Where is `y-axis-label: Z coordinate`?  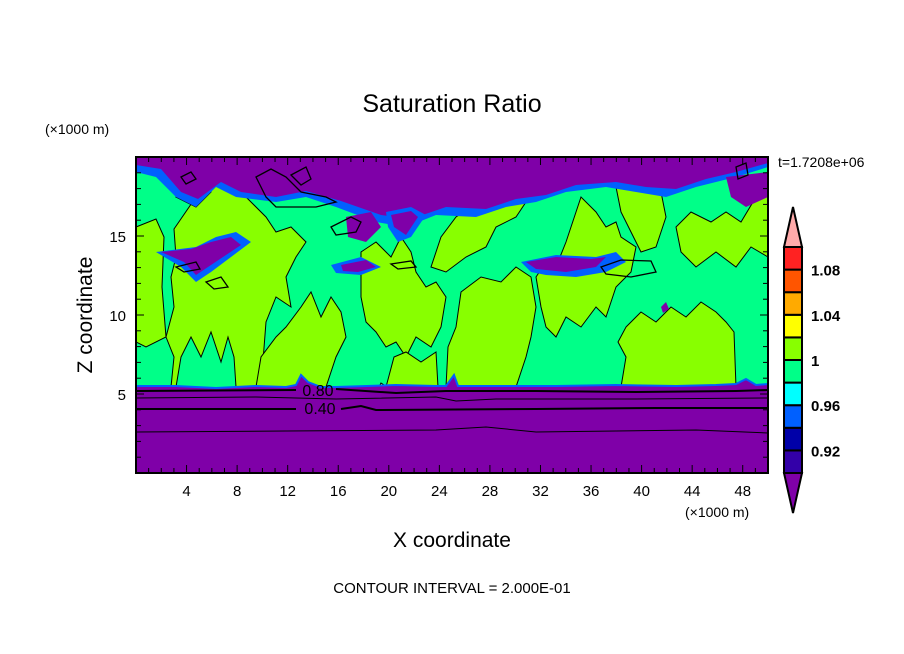 y-axis-label: Z coordinate is located at coordinates (85, 315).